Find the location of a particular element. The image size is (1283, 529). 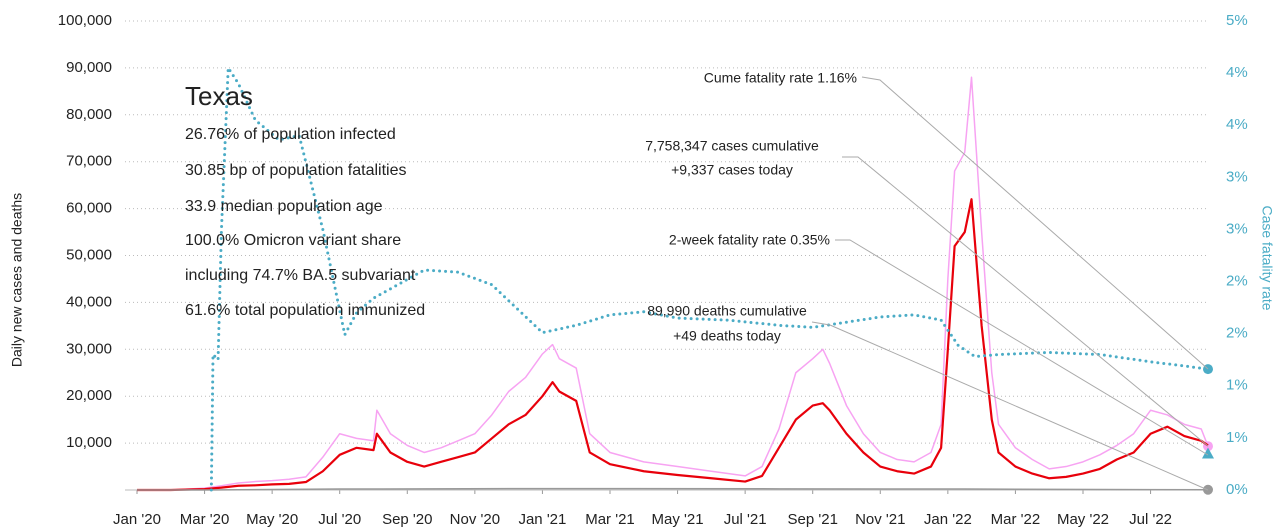

x-tick-label: Jan '22 is located at coordinates (948, 519).